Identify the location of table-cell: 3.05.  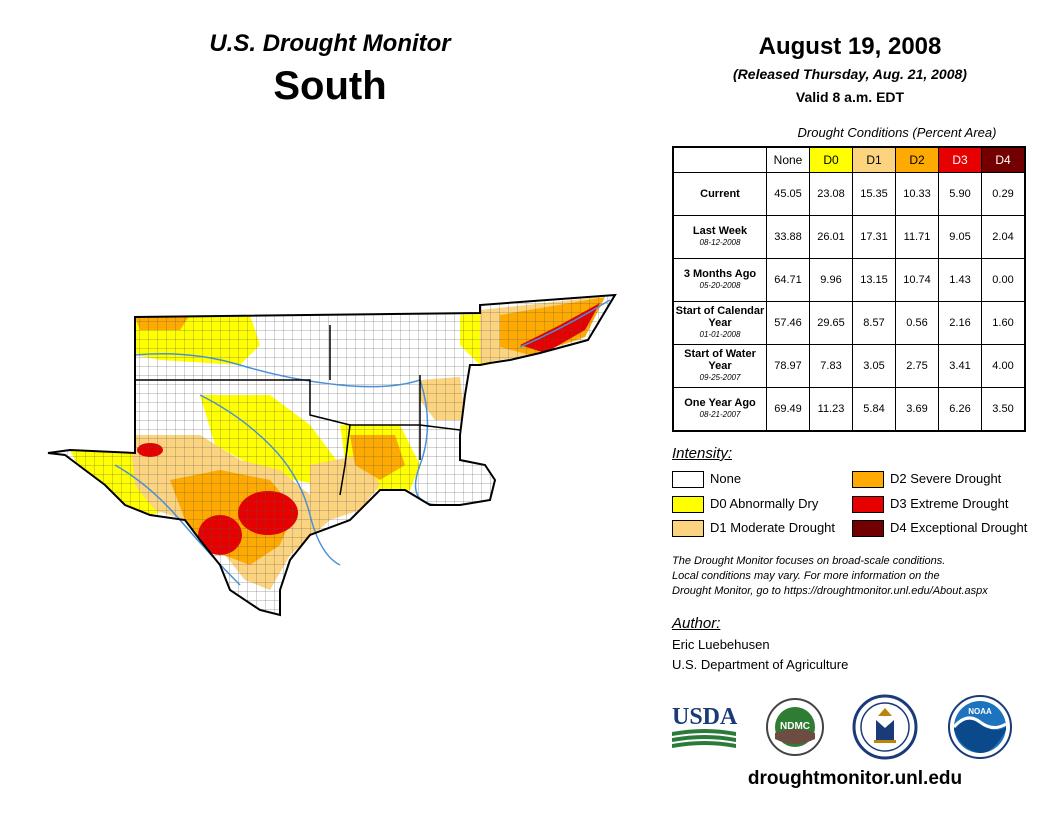
(874, 366).